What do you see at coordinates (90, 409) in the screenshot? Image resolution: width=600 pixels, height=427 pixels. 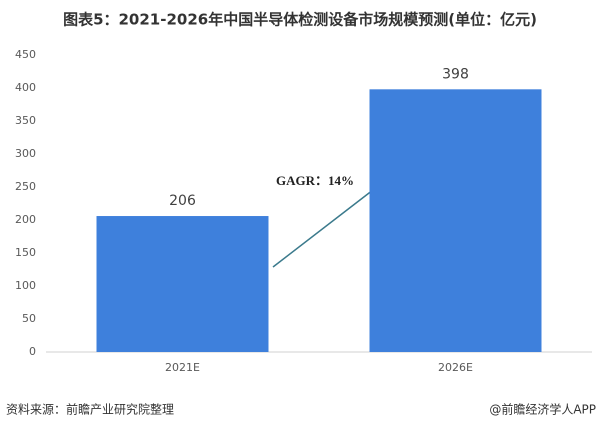 I see `source: 资料来源：前瞻产业研究院整理` at bounding box center [90, 409].